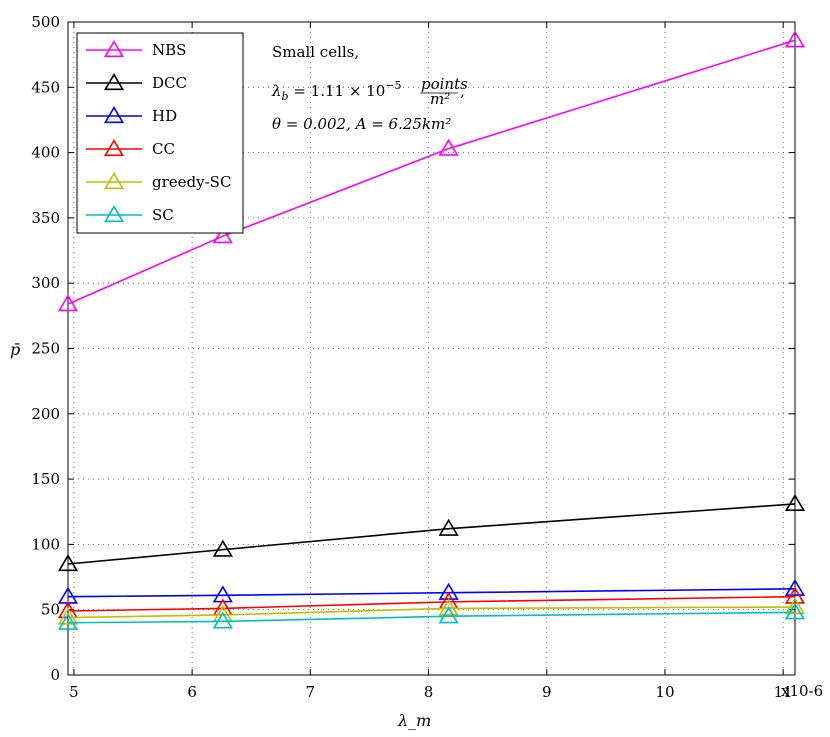 This screenshot has height=737, width=830. Describe the element at coordinates (136, 82) in the screenshot. I see `legend-entry: DCC` at that location.